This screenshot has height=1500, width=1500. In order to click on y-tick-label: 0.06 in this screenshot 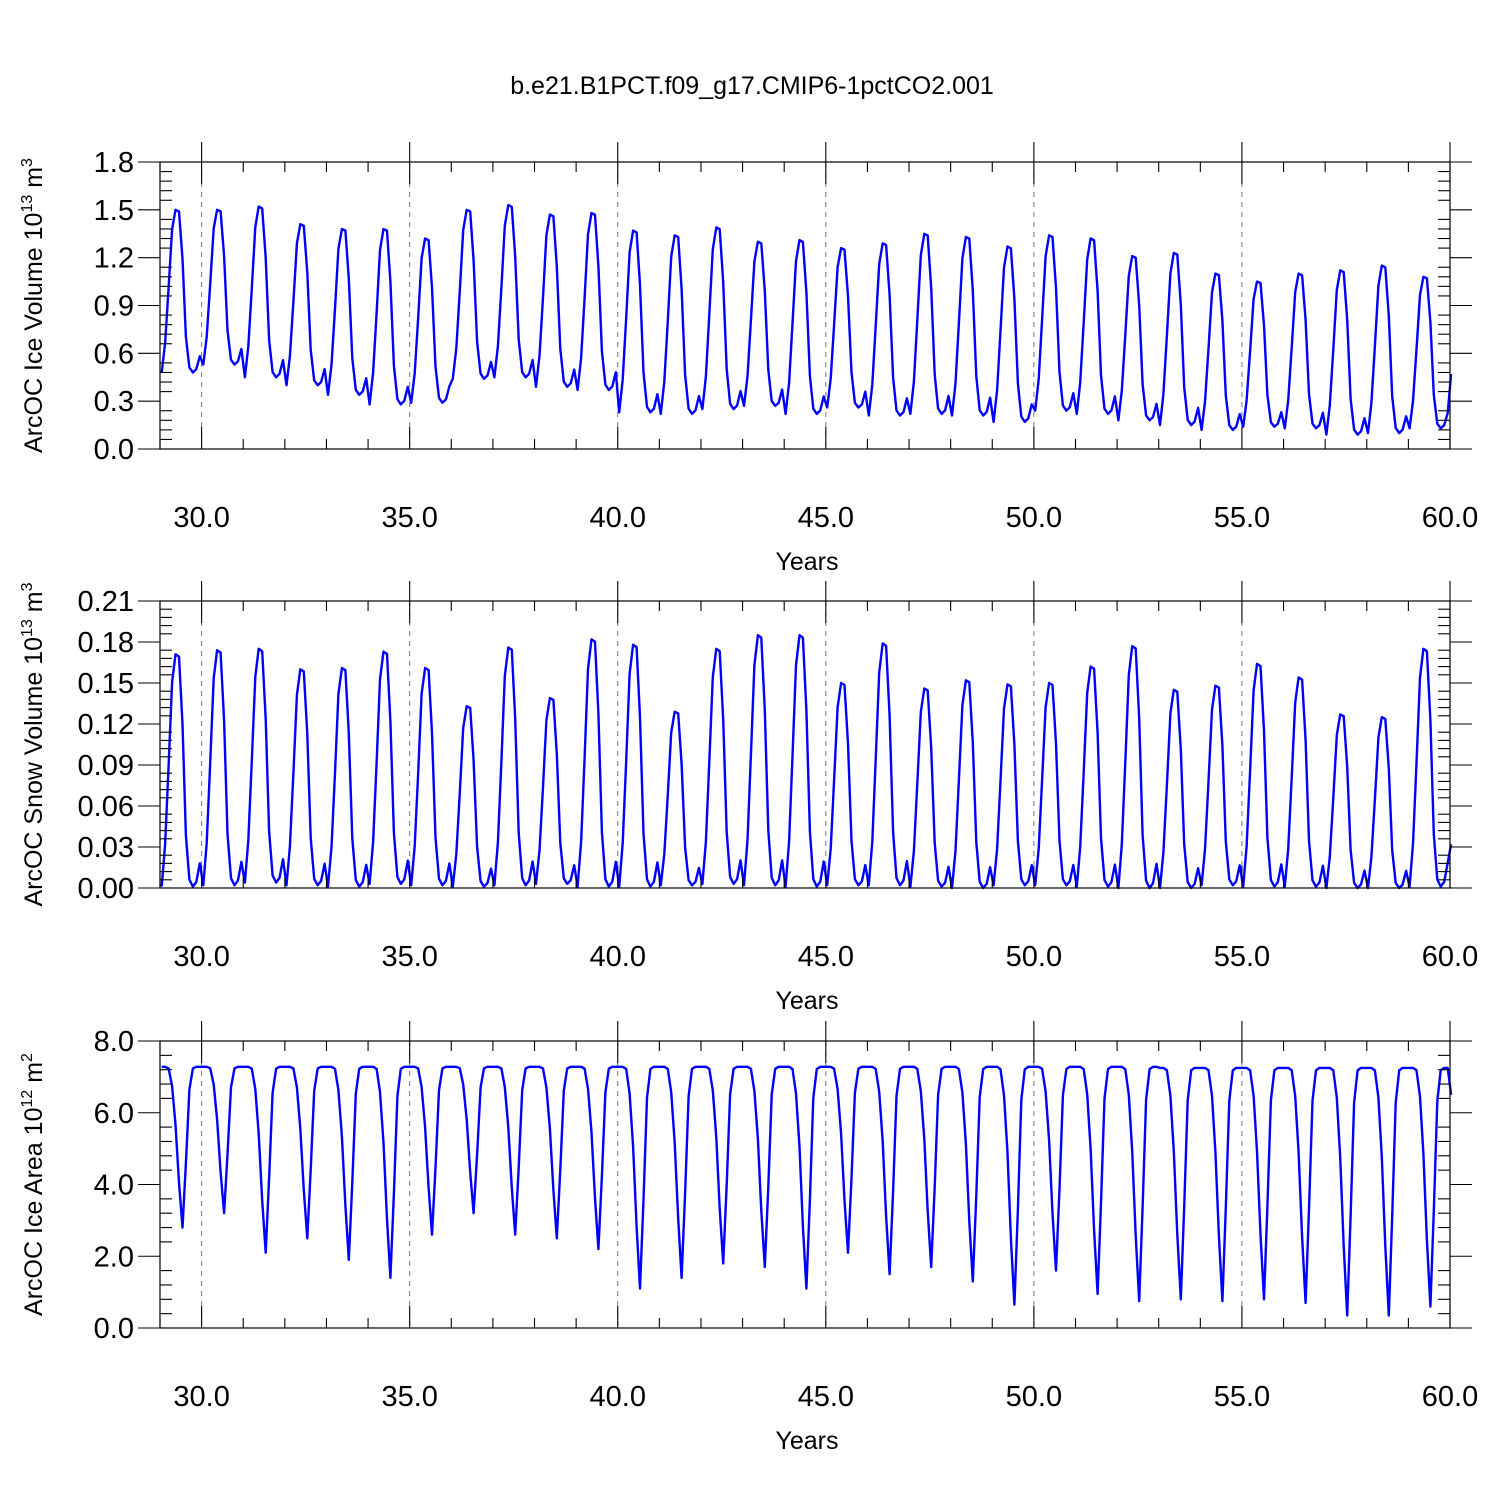, I will do `click(106, 807)`.